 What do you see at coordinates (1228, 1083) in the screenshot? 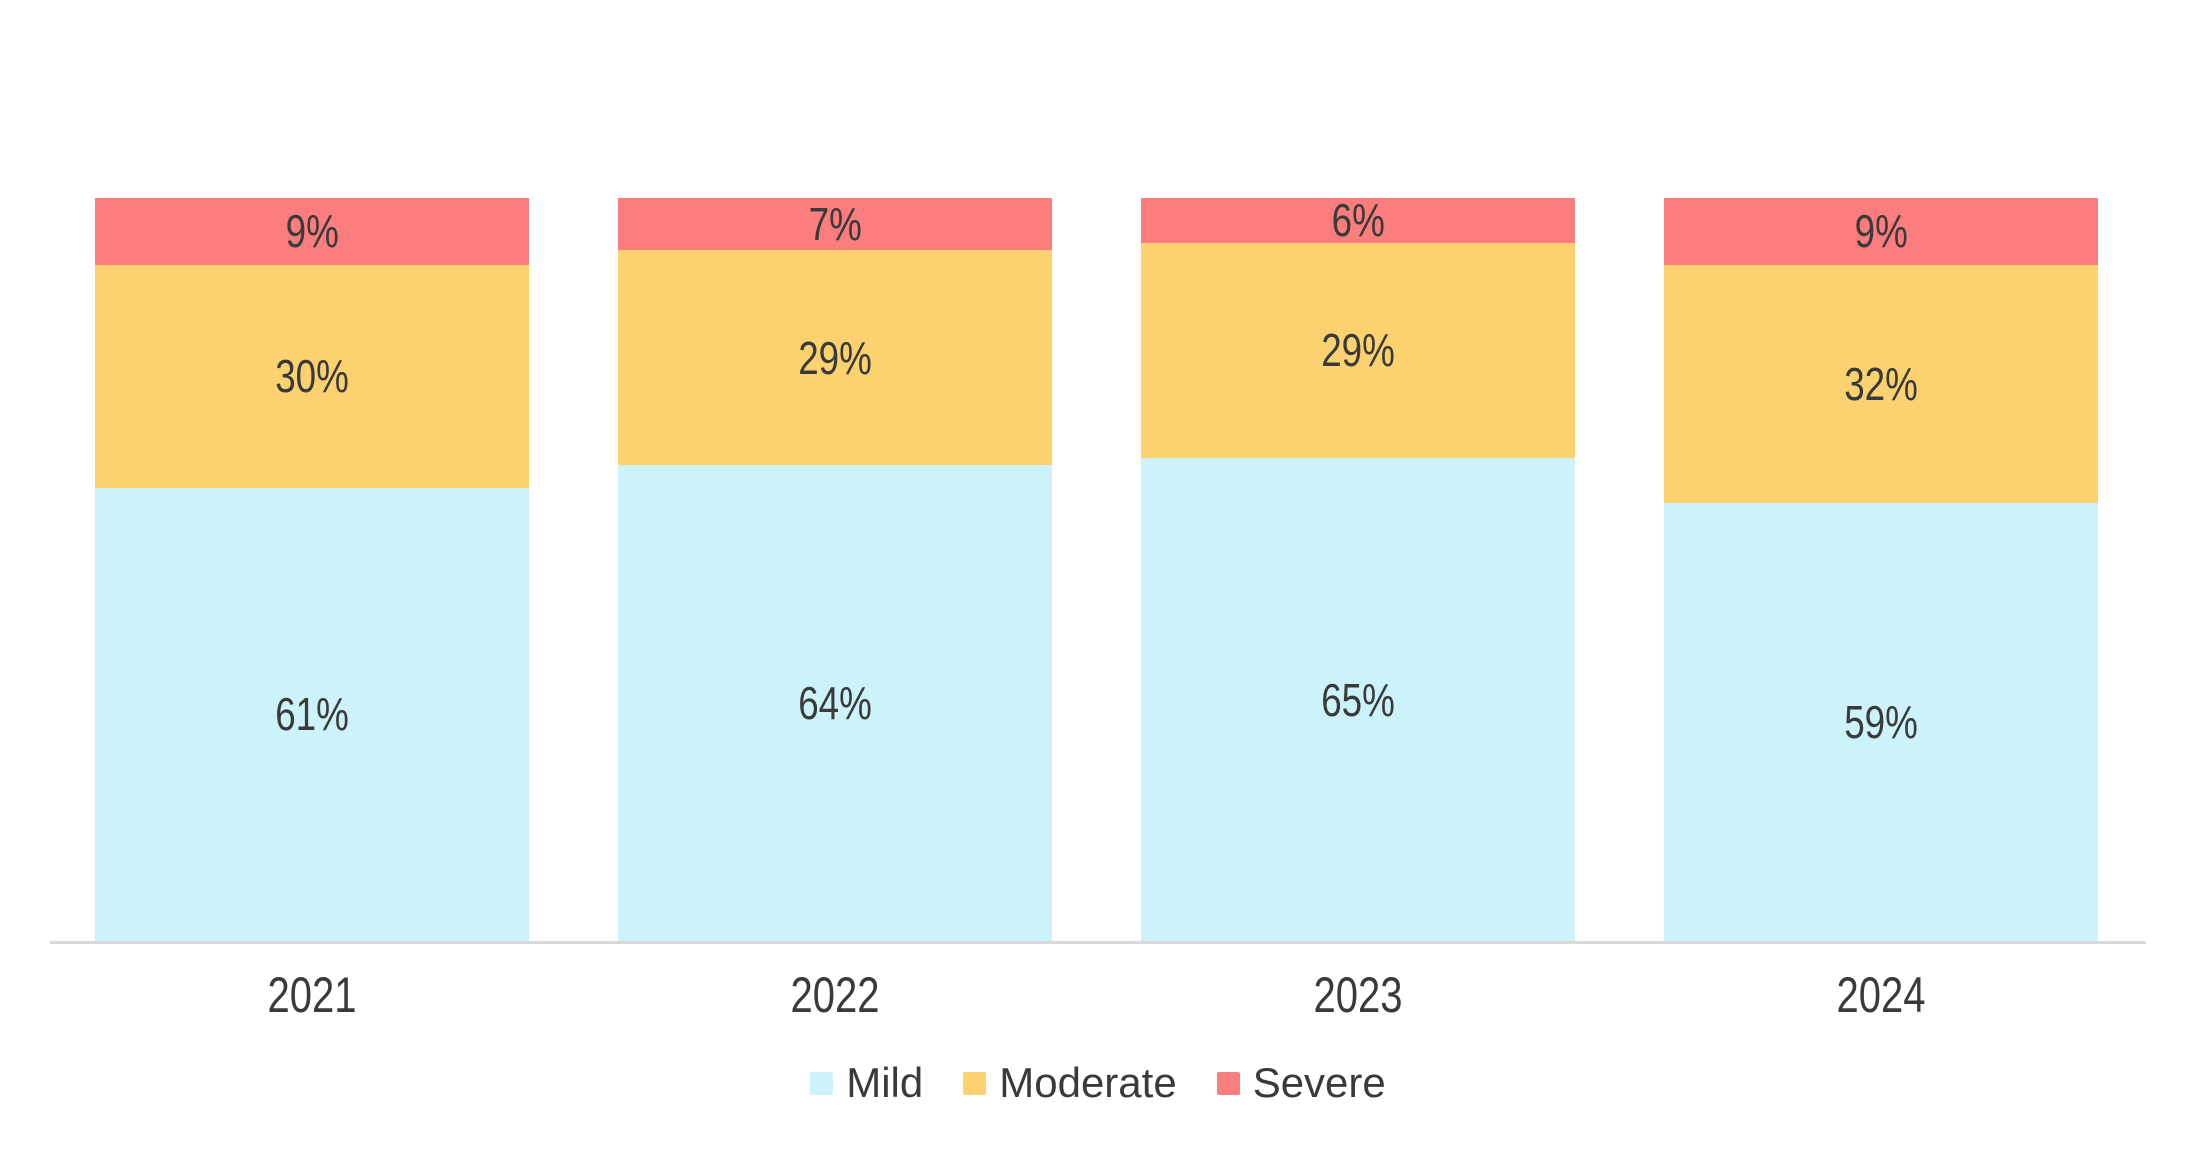
I see `legend-swatch-severe` at bounding box center [1228, 1083].